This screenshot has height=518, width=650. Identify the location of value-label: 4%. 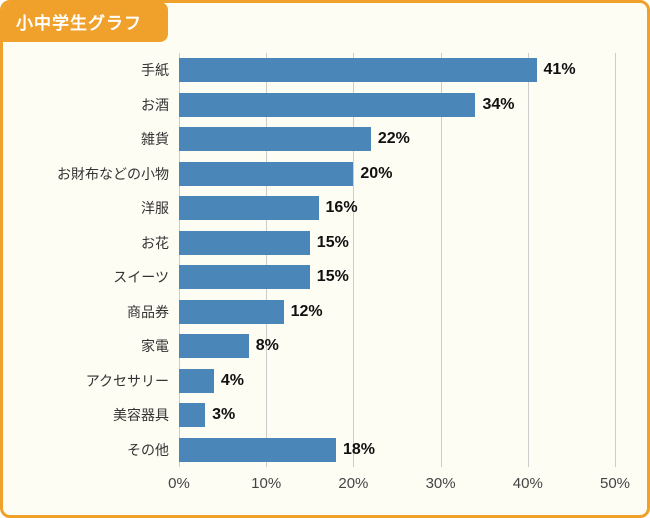
(232, 380).